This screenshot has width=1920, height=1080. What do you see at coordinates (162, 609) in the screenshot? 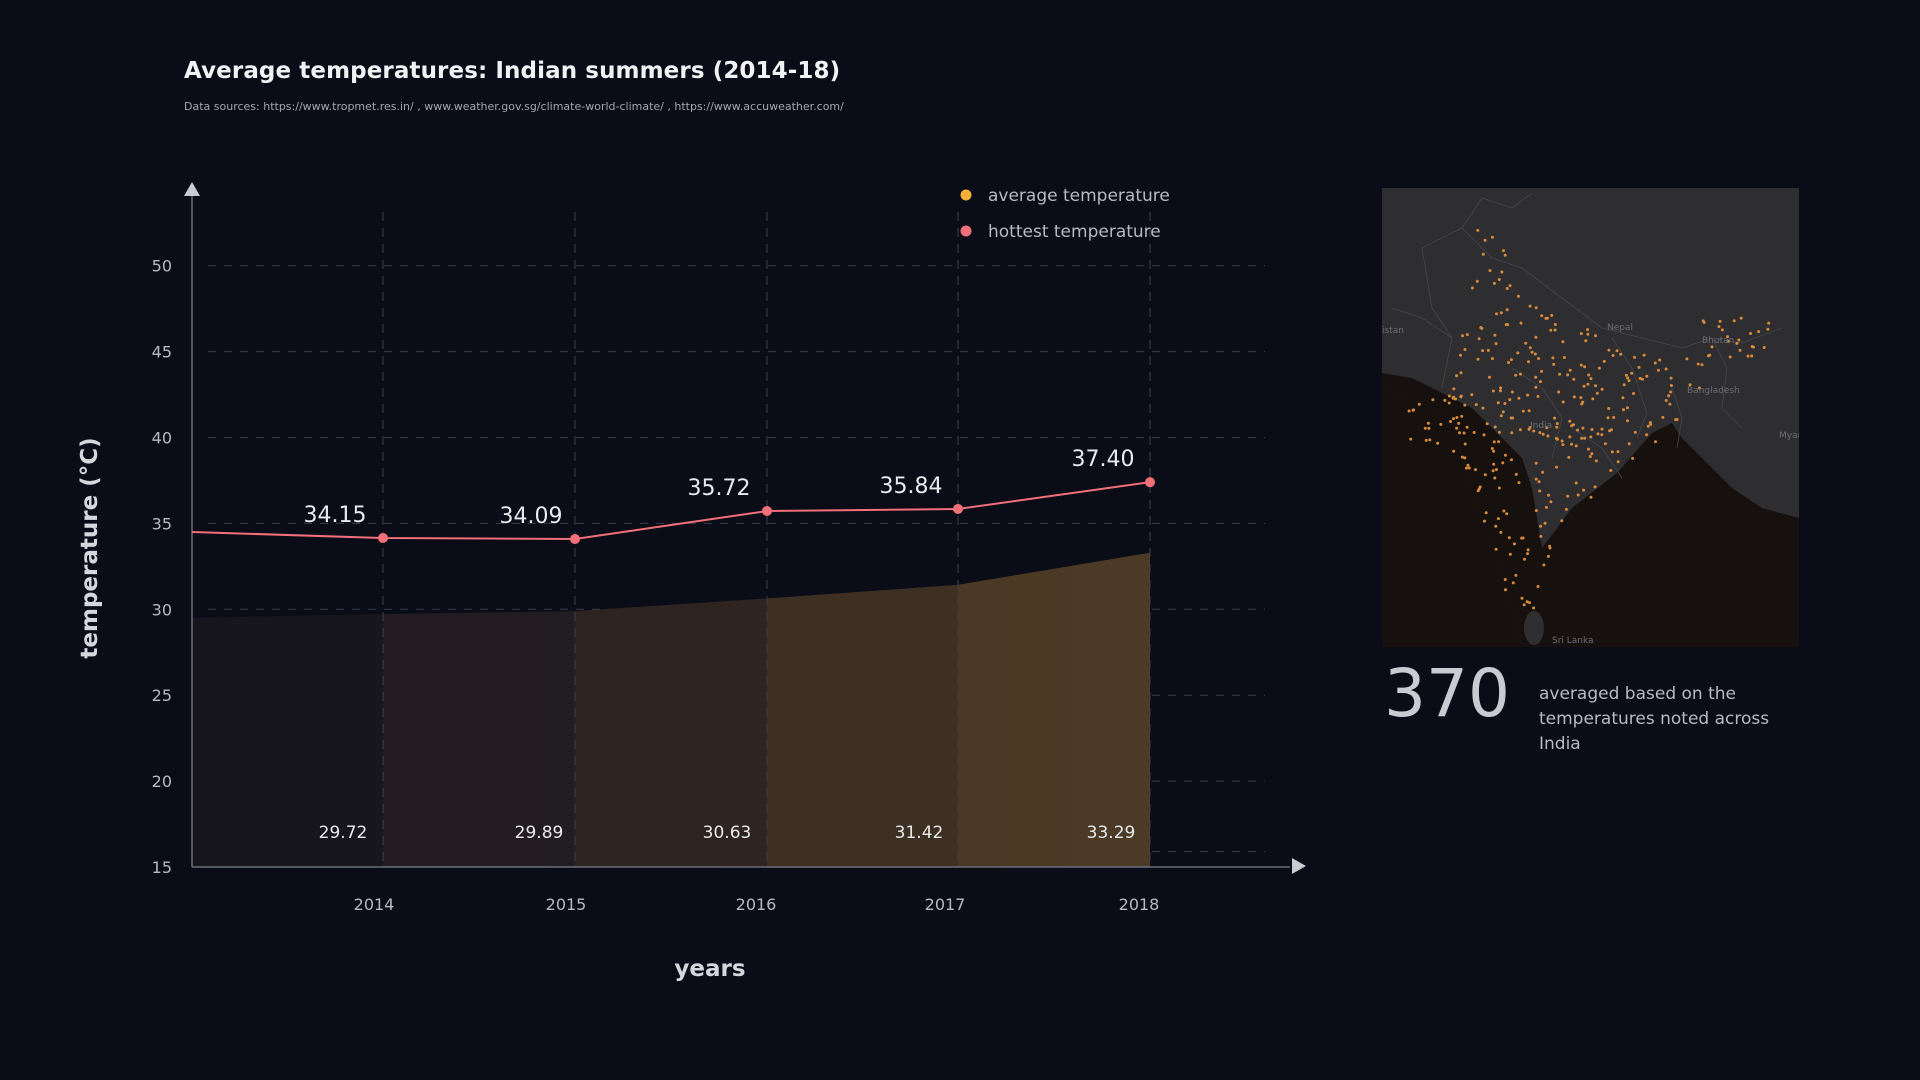
I see `y-tick-label: 30` at bounding box center [162, 609].